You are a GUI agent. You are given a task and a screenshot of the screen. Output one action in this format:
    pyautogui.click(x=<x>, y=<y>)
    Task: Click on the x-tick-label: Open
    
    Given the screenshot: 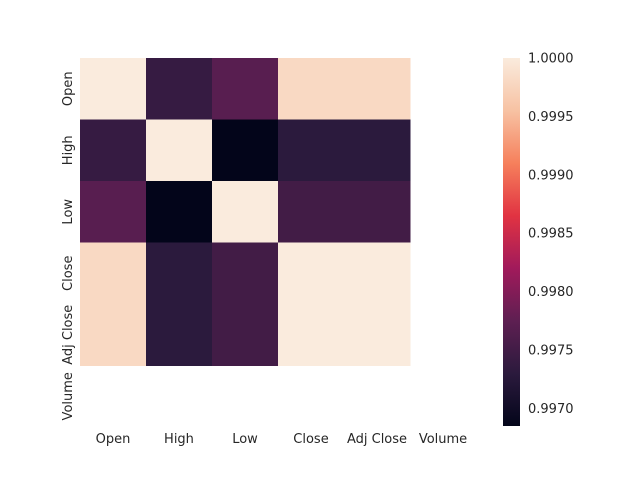 What is the action you would take?
    pyautogui.click(x=113, y=439)
    